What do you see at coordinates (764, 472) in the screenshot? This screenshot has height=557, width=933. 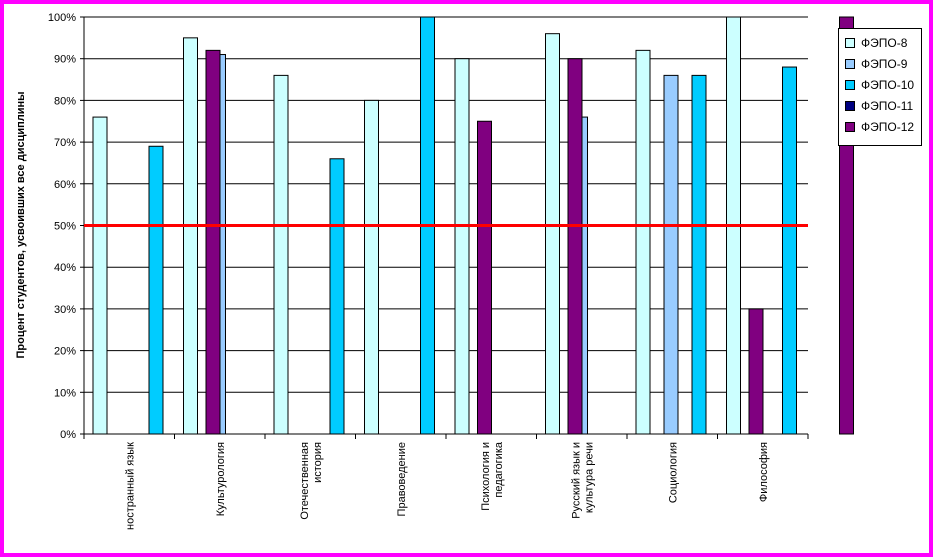 I see `x-category-label: Философия` at bounding box center [764, 472].